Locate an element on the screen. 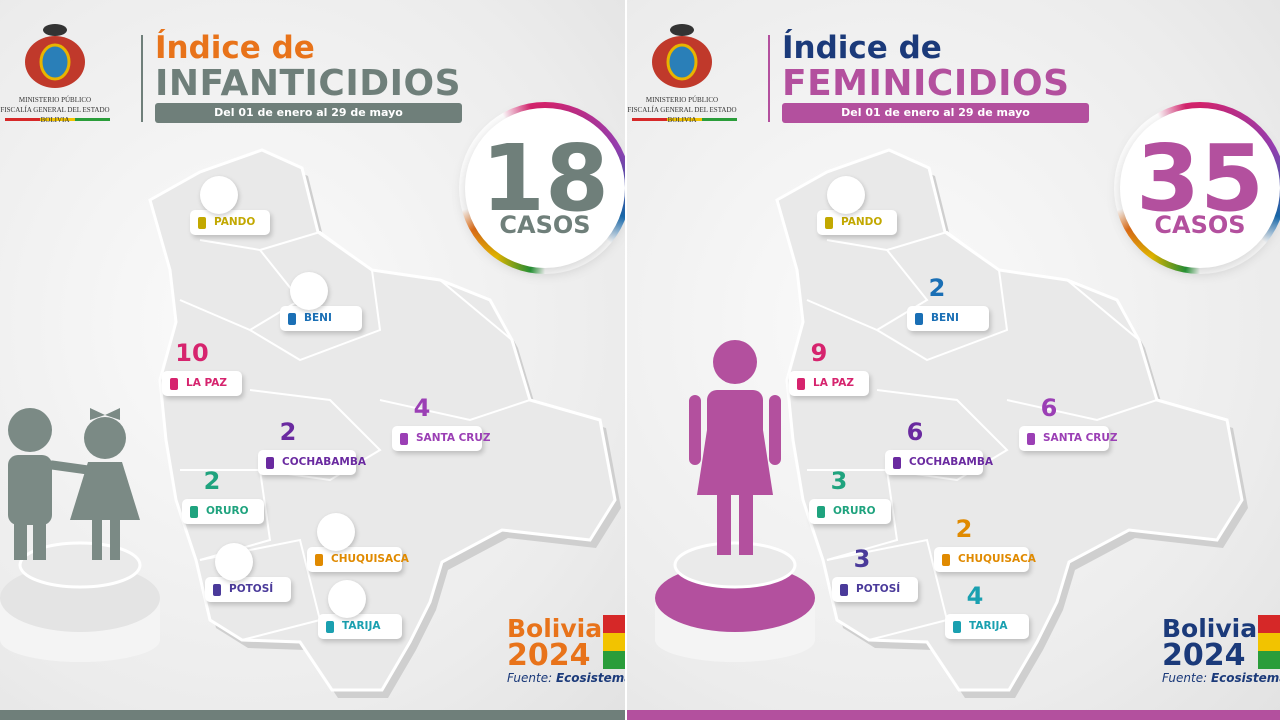 The width and height of the screenshot is (1280, 720). woman-arm is located at coordinates (695, 430).